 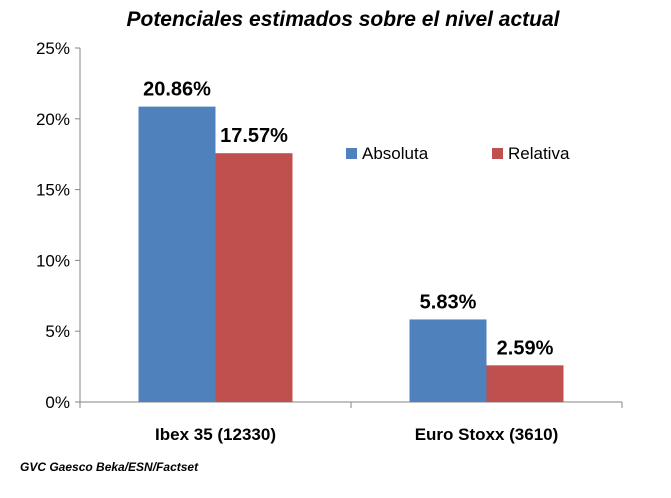 I want to click on legend-label-relativa: Relativa, so click(x=539, y=153).